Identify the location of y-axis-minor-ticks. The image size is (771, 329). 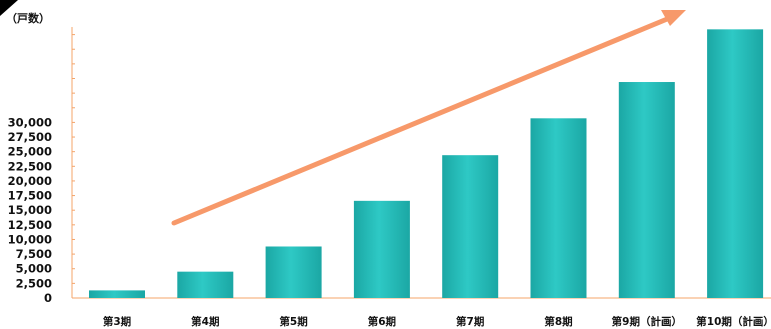
(73, 166).